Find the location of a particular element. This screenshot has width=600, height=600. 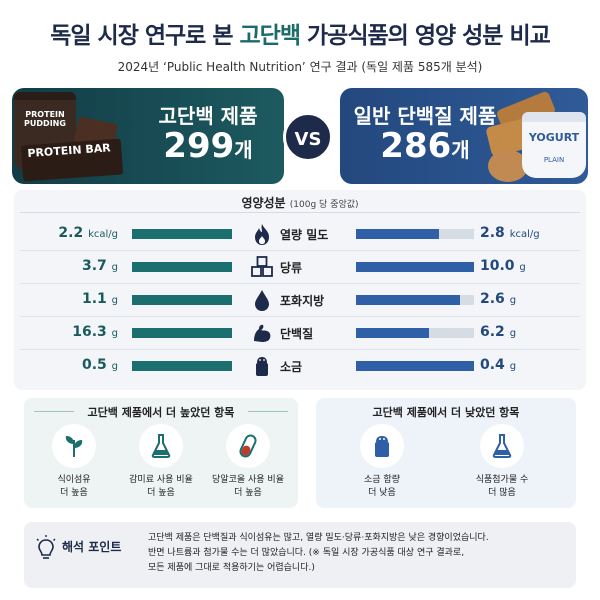

value-number: 2.2 is located at coordinates (71, 233).